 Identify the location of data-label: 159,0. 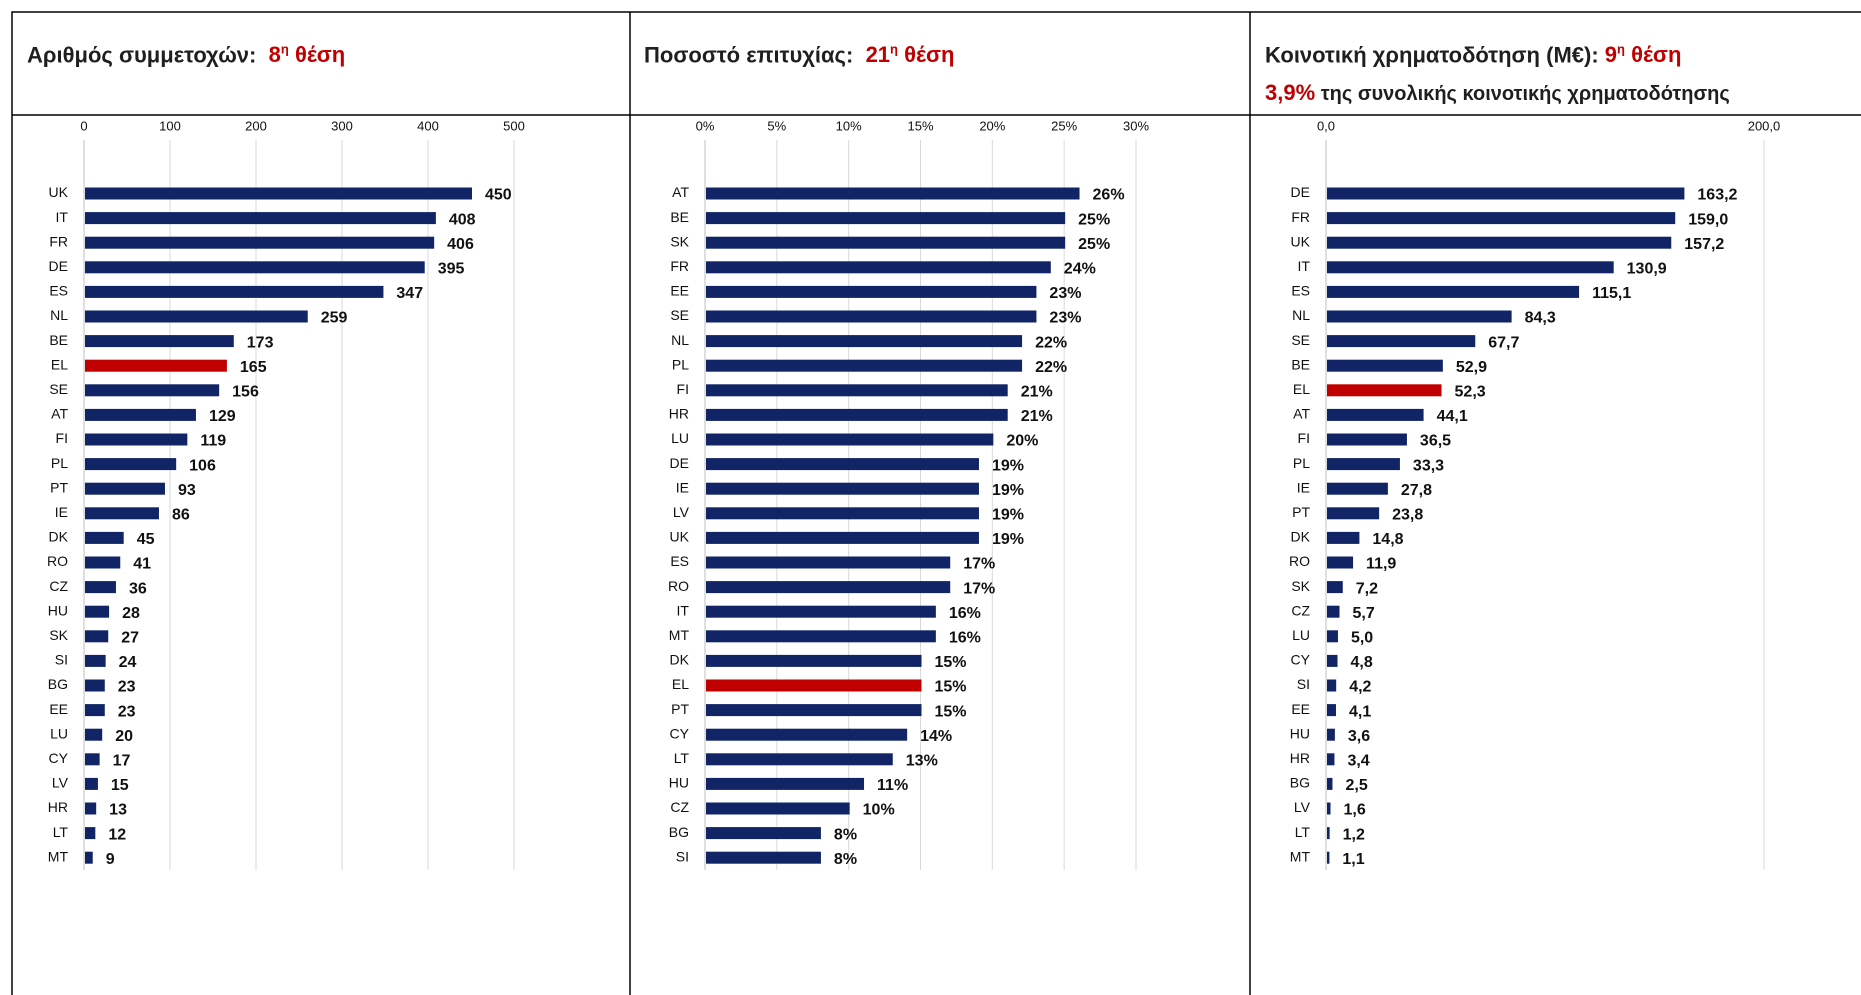
(1708, 219).